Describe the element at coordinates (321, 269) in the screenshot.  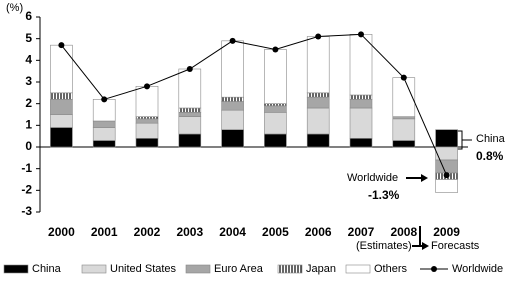
I see `legend-label: Japan` at that location.